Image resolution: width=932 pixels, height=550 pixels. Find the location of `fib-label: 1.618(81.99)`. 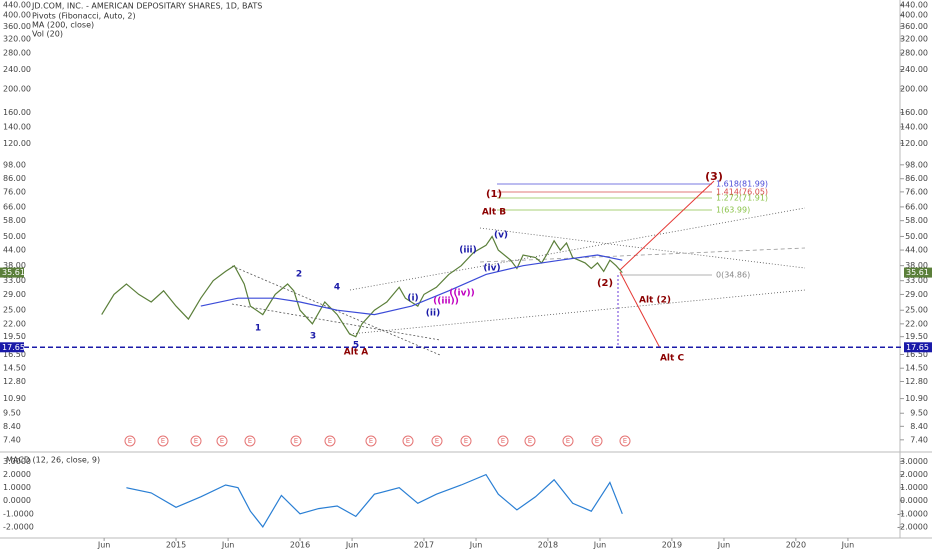

fib-label: 1.618(81.99) is located at coordinates (742, 184).